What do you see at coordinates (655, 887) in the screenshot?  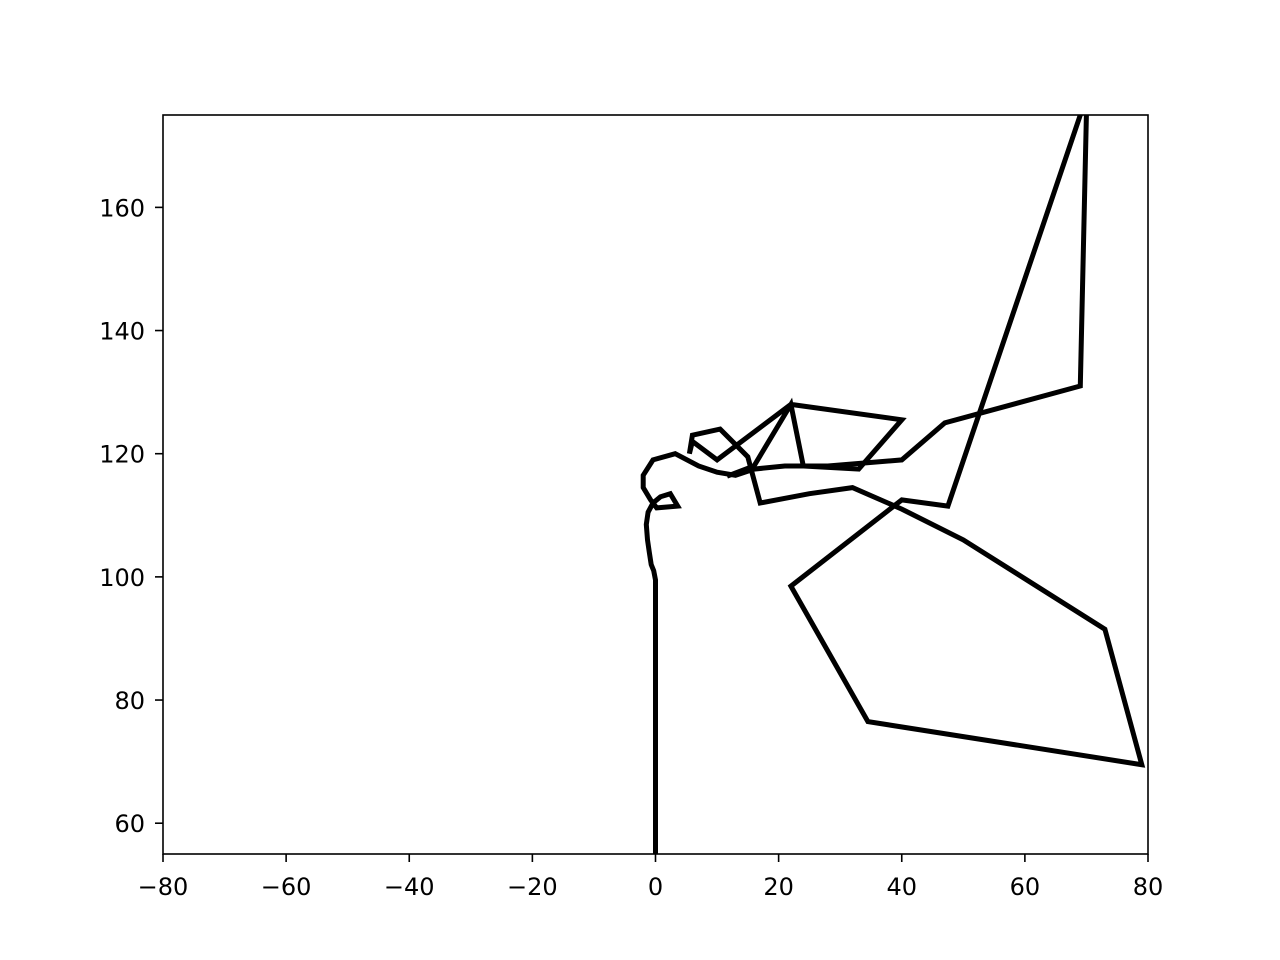 I see `x-tick-label: 0` at bounding box center [655, 887].